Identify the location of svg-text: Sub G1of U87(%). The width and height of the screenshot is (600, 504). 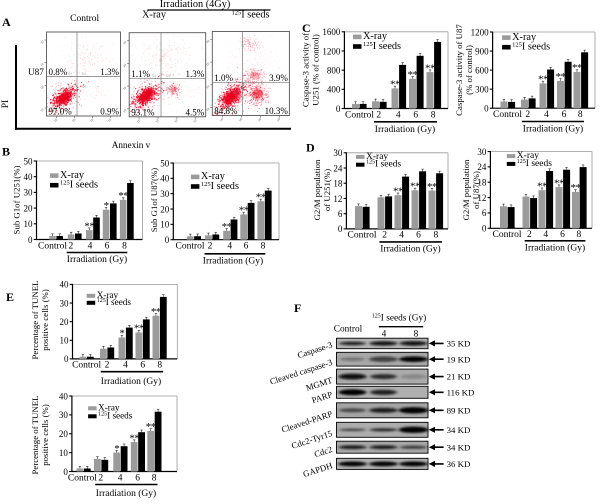
(154, 200).